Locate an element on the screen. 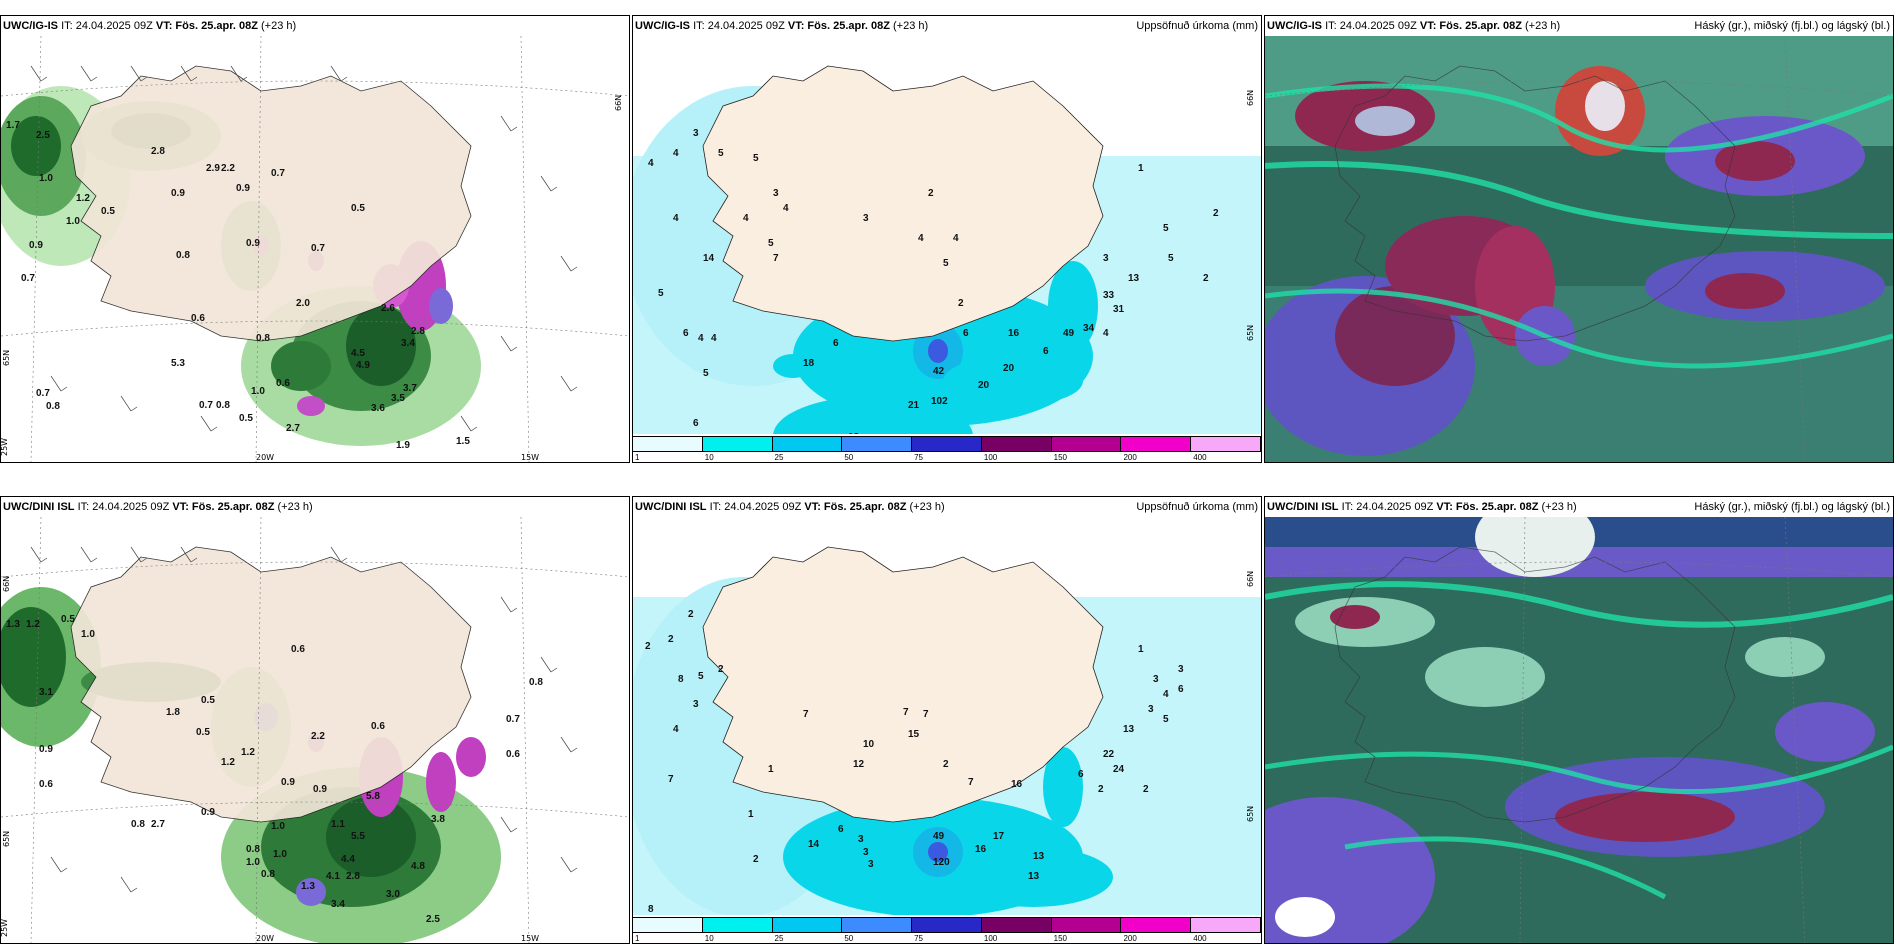 The image size is (1900, 950). svg-text: 3.8 is located at coordinates (438, 819).